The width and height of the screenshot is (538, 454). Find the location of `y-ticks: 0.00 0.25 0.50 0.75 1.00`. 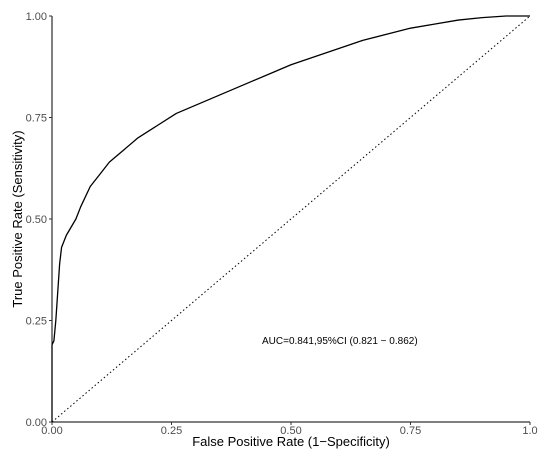

y-ticks: 0.00 0.25 0.50 0.75 1.00 is located at coordinates (39, 220).